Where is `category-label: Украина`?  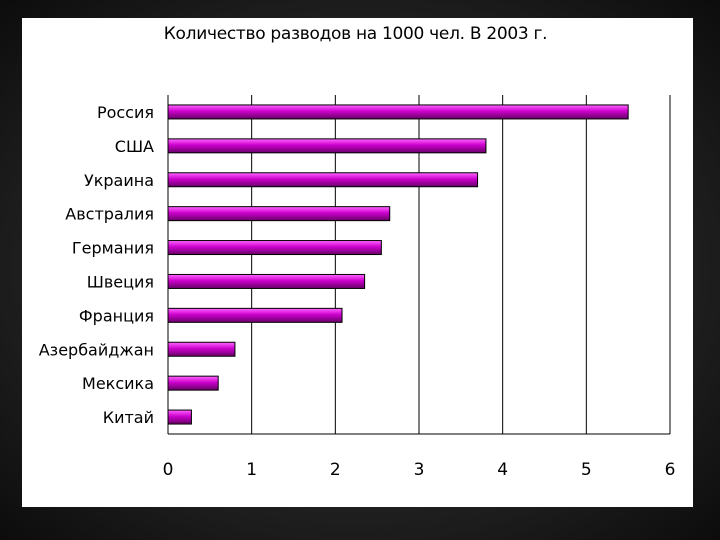 category-label: Украина is located at coordinates (119, 180).